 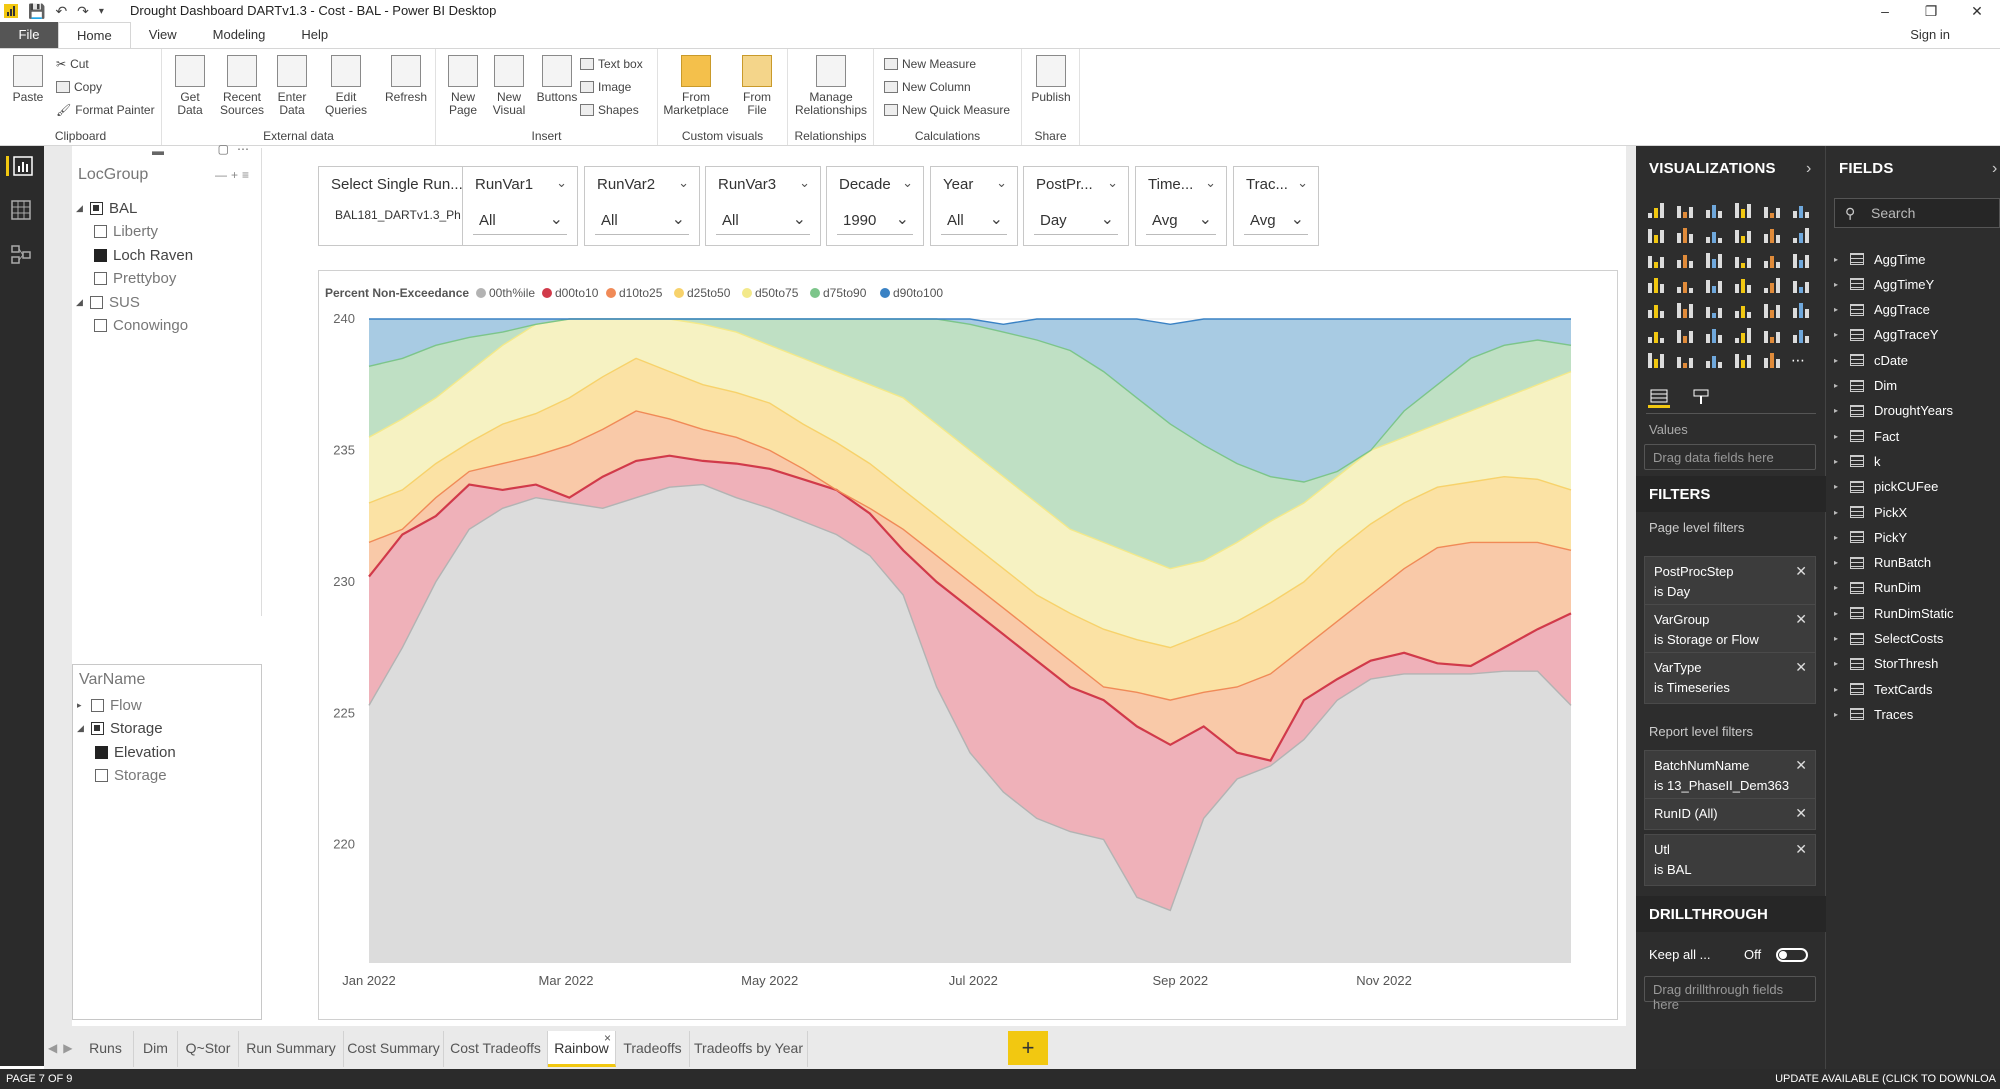 What do you see at coordinates (1730, 814) in the screenshot?
I see `report-filter-card: RunID (All) ✕` at bounding box center [1730, 814].